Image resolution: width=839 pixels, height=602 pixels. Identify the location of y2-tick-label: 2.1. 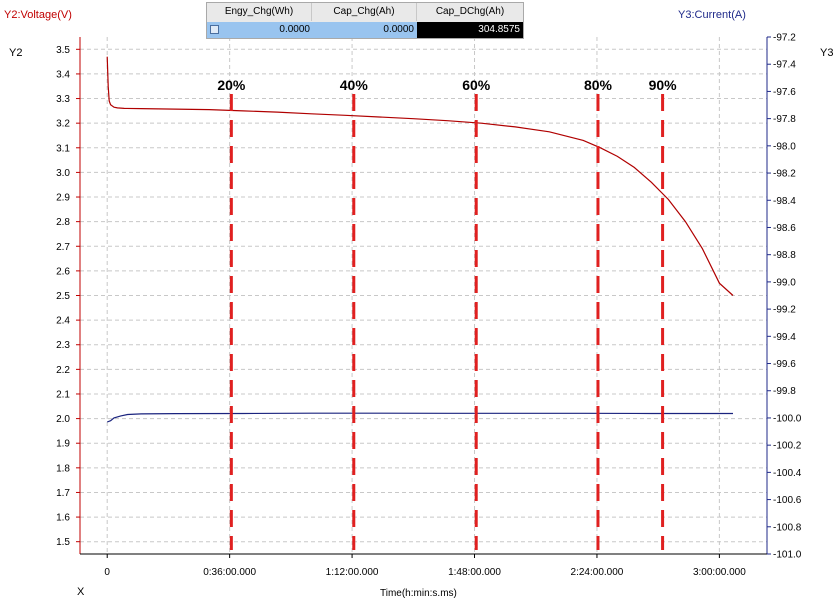
(63, 394).